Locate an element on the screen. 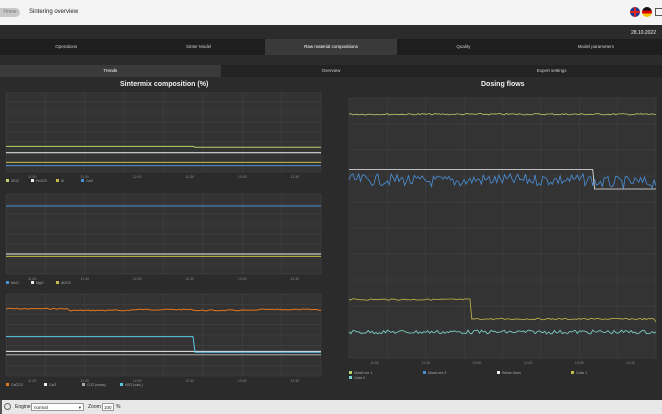 This screenshot has width=662, height=414. zoom-input: 100 is located at coordinates (108, 407).